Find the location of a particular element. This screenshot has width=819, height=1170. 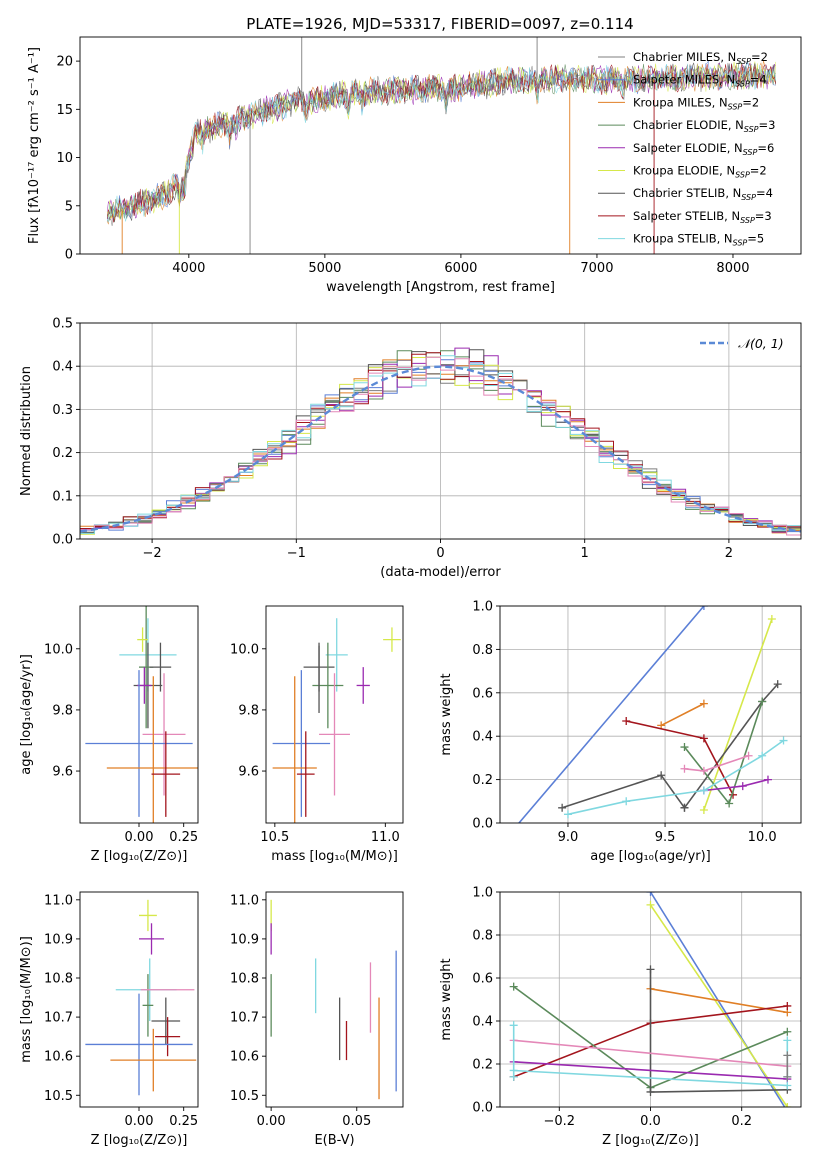

x-tick-label: 8000 is located at coordinates (732, 268).